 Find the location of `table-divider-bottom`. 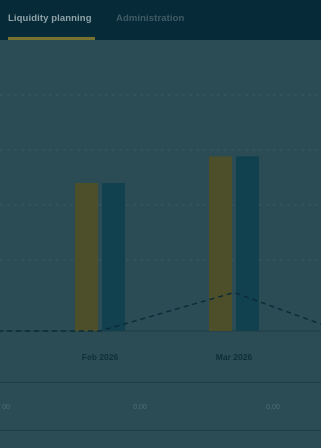

table-divider-bottom is located at coordinates (160, 430).